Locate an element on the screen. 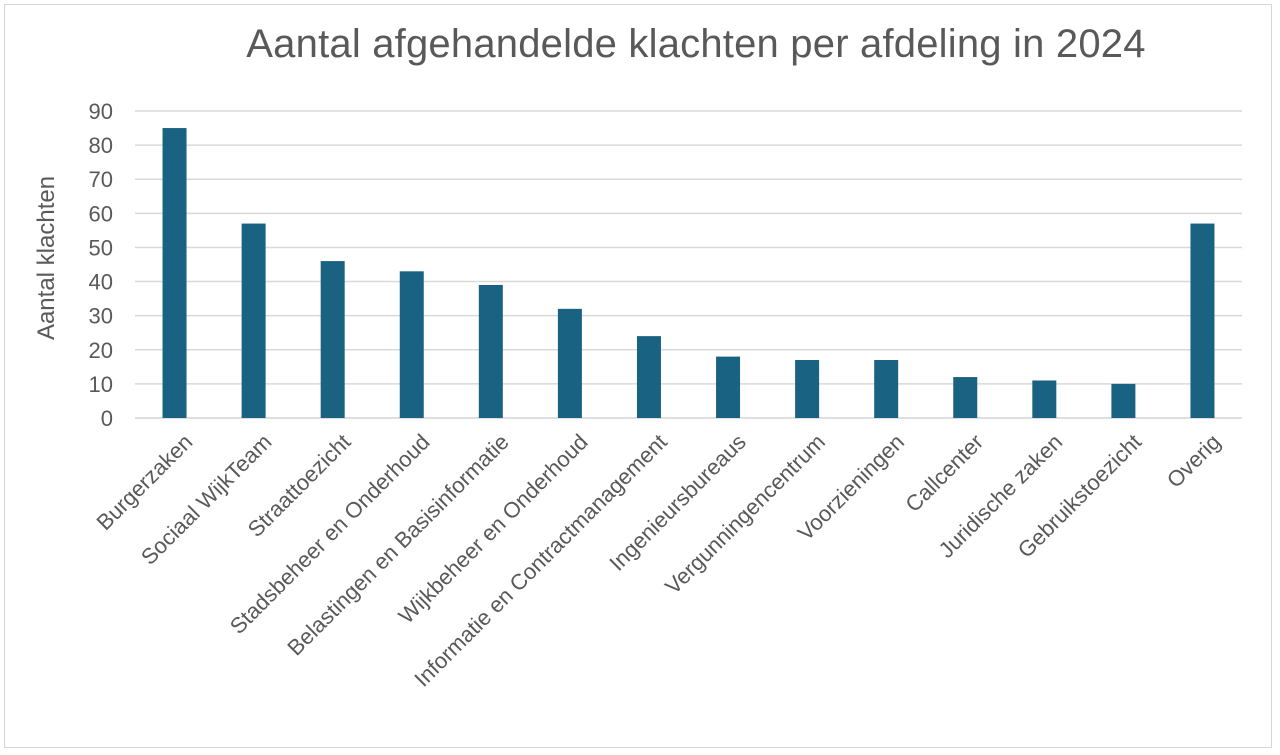 This screenshot has height=755, width=1280. y-tick-labels: 0 10 20 30 40 50 60 70 80 90 is located at coordinates (101, 265).